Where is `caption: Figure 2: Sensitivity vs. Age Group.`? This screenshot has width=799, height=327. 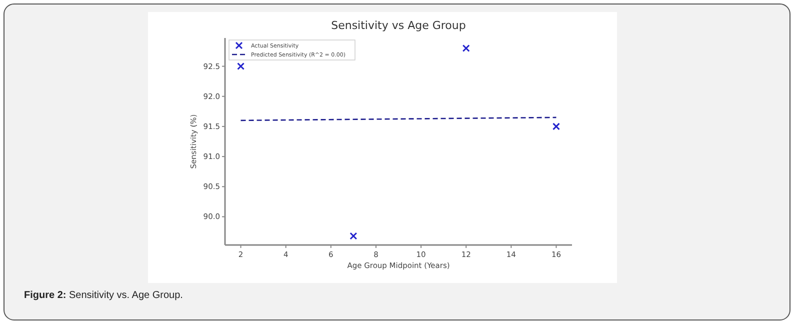 caption: Figure 2: Sensitivity vs. Age Group. is located at coordinates (103, 295).